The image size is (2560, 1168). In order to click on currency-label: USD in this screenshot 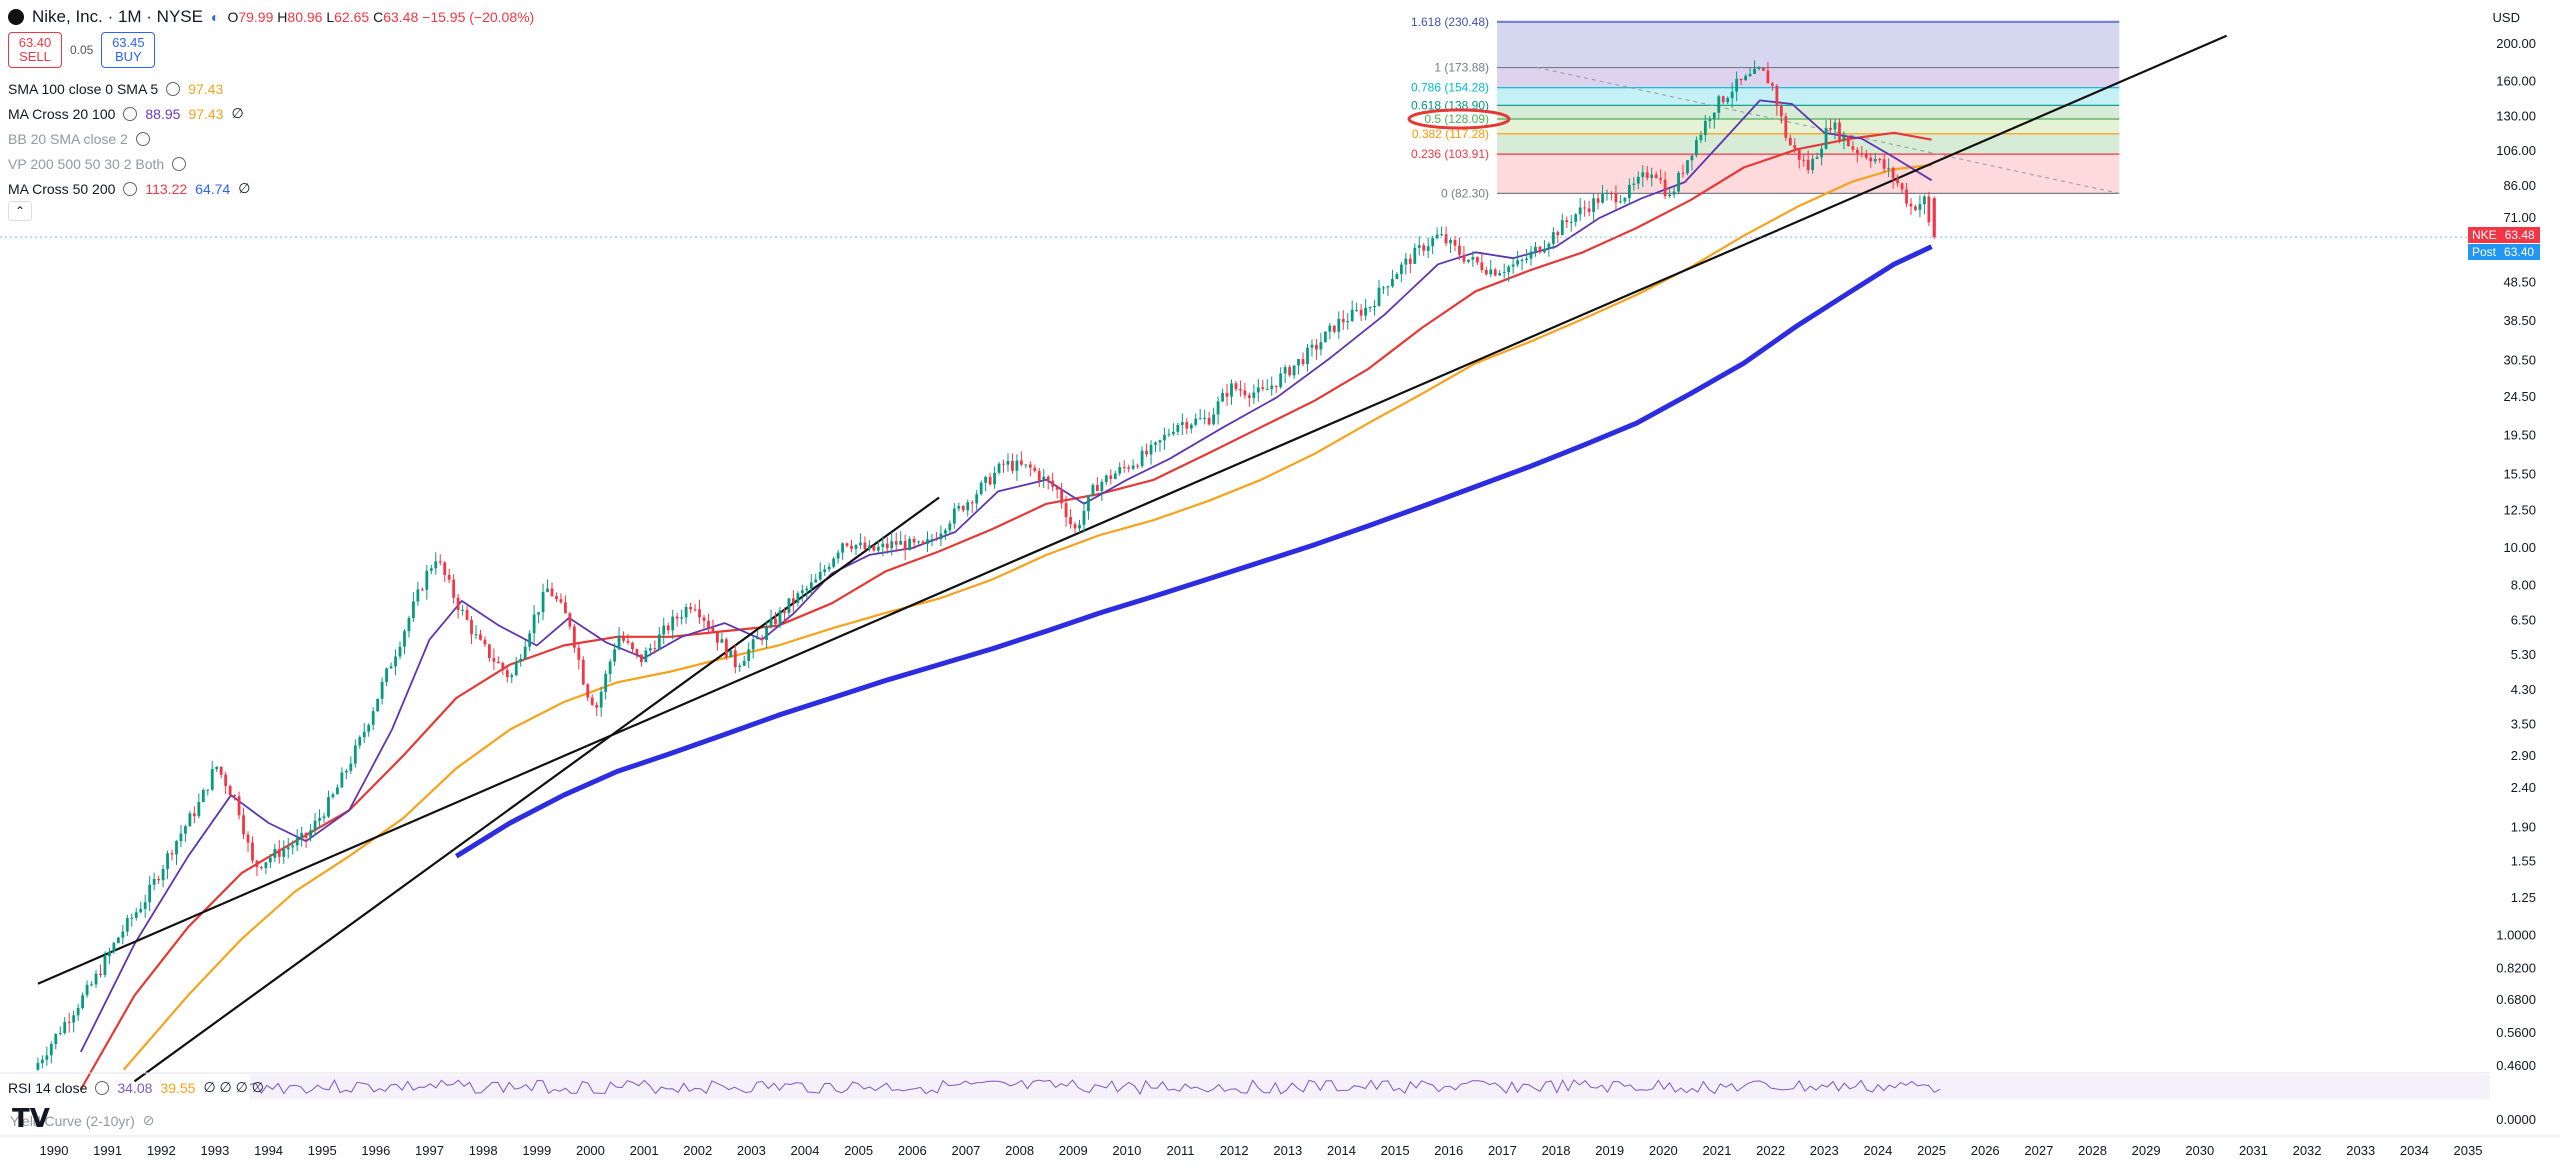, I will do `click(2506, 17)`.